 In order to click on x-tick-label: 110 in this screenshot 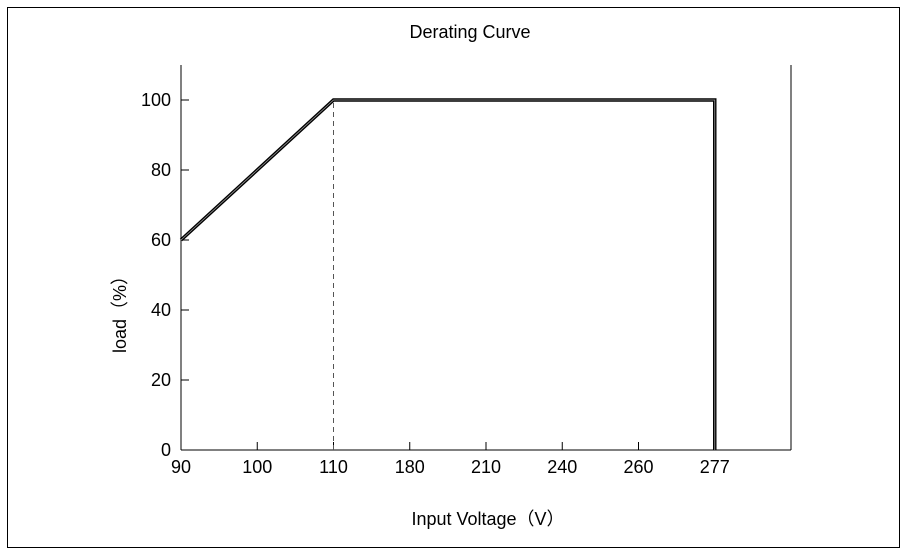, I will do `click(333, 467)`.